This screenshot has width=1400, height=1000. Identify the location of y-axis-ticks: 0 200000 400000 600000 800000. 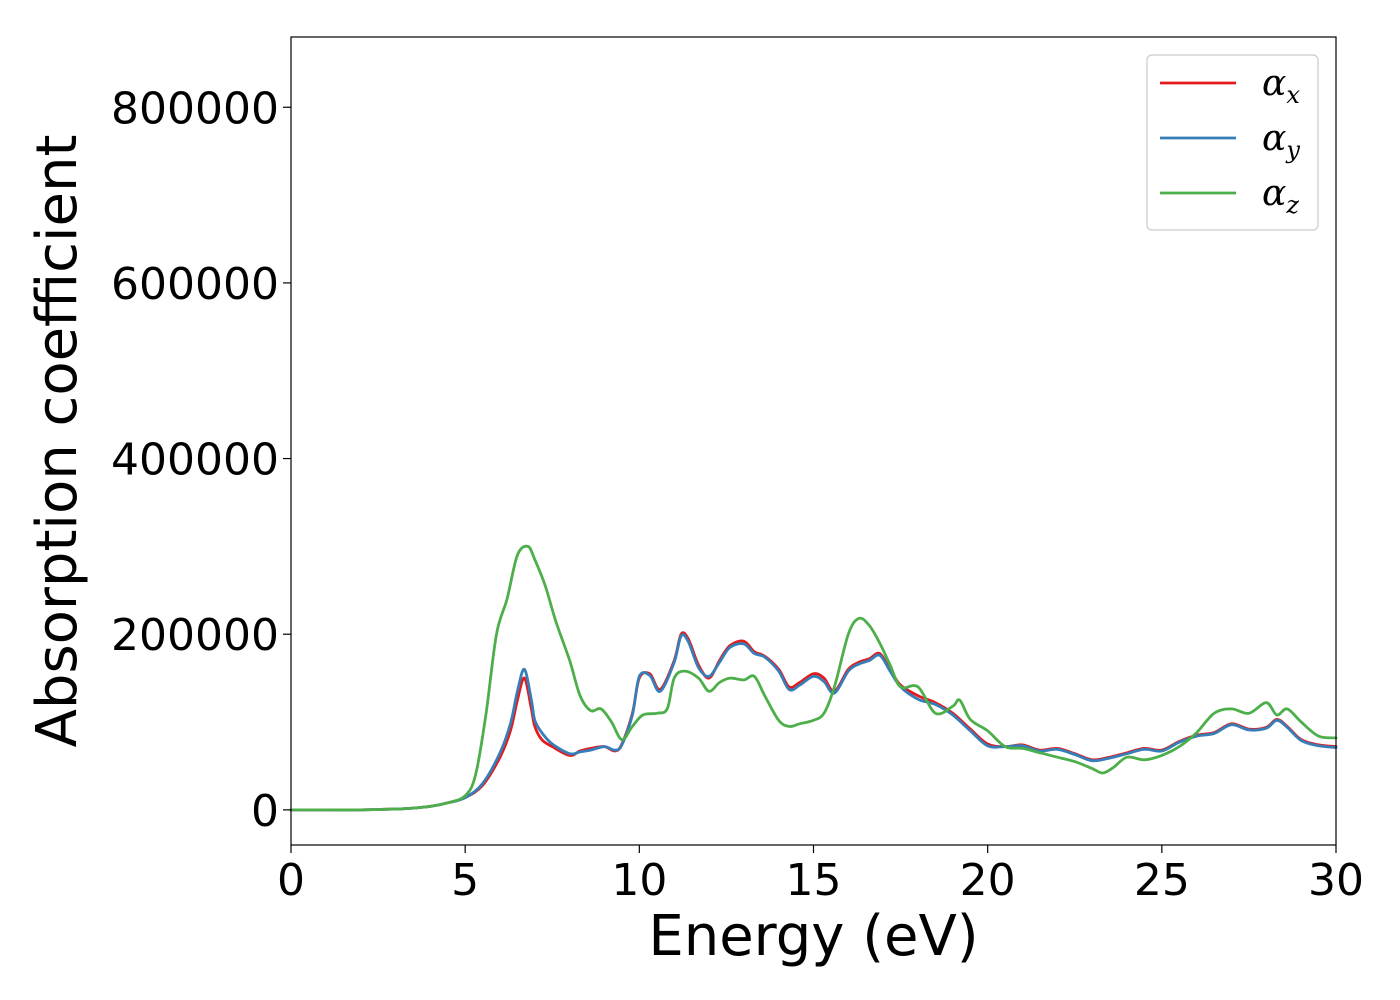
(201, 460).